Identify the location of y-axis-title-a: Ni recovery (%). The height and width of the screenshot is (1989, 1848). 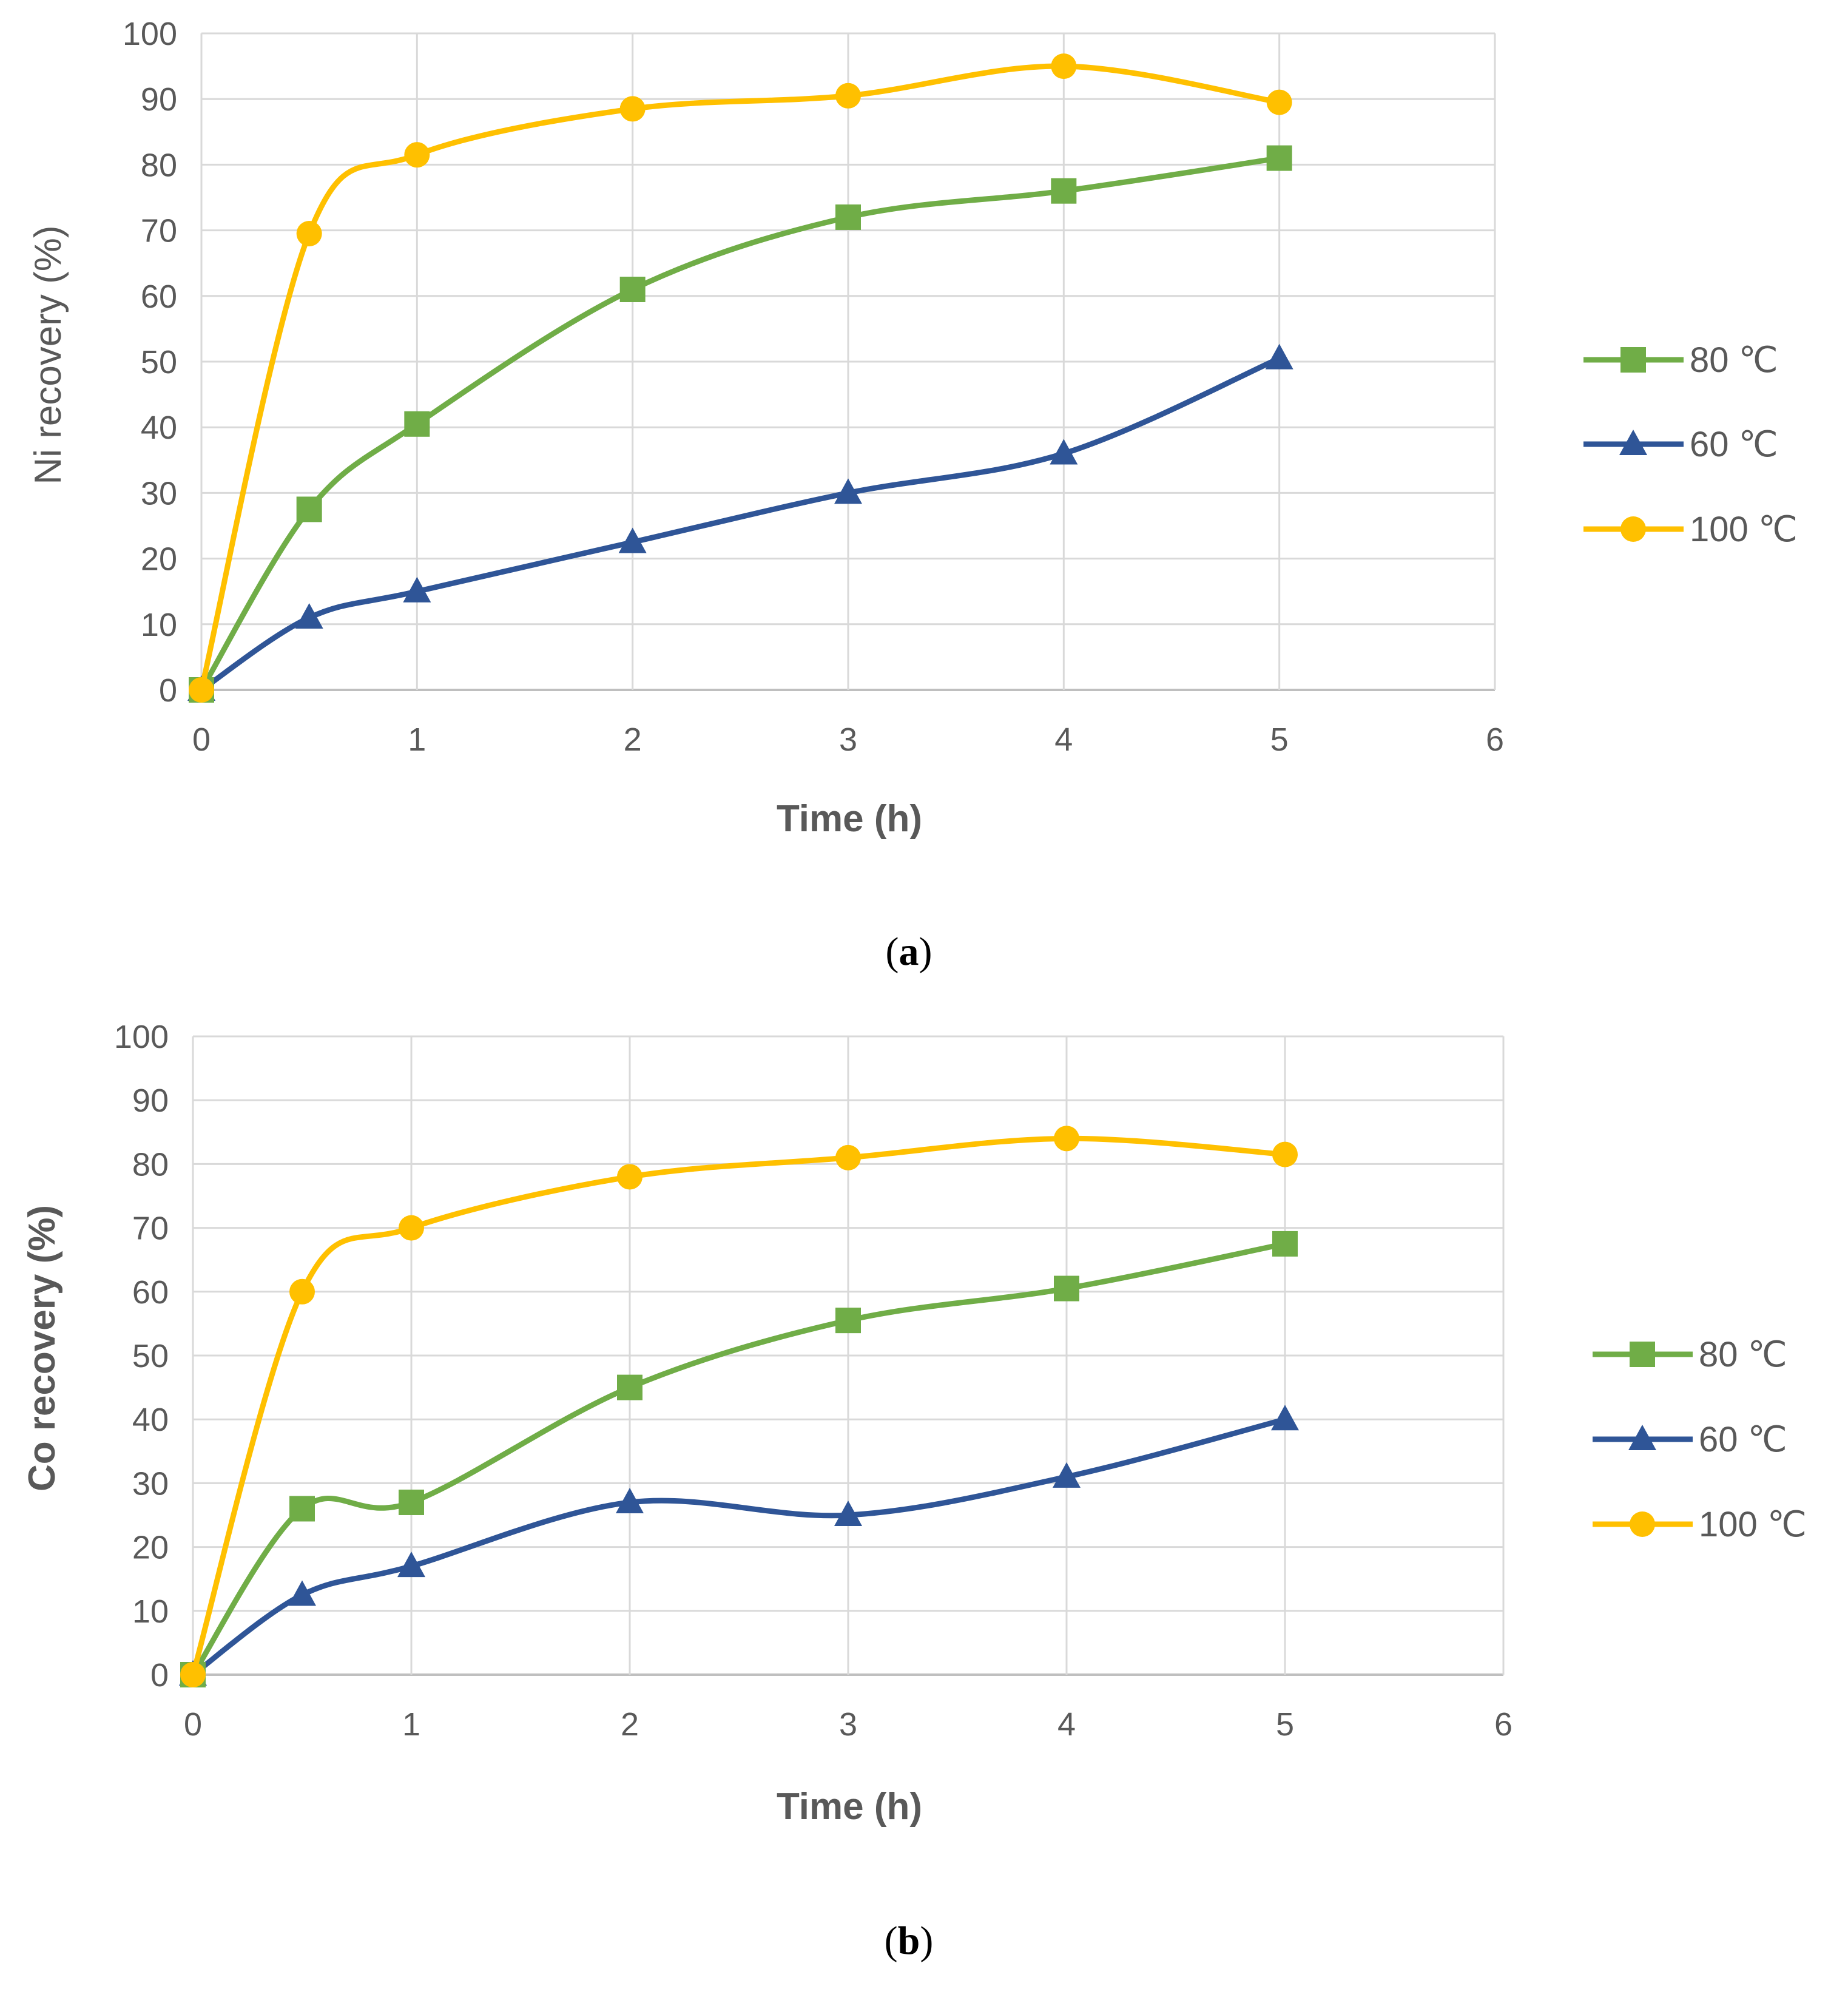
(48, 354).